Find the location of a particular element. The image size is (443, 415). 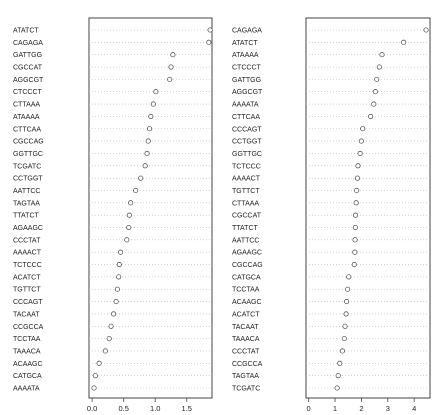

x-tick-label: 0.5 is located at coordinates (123, 408).